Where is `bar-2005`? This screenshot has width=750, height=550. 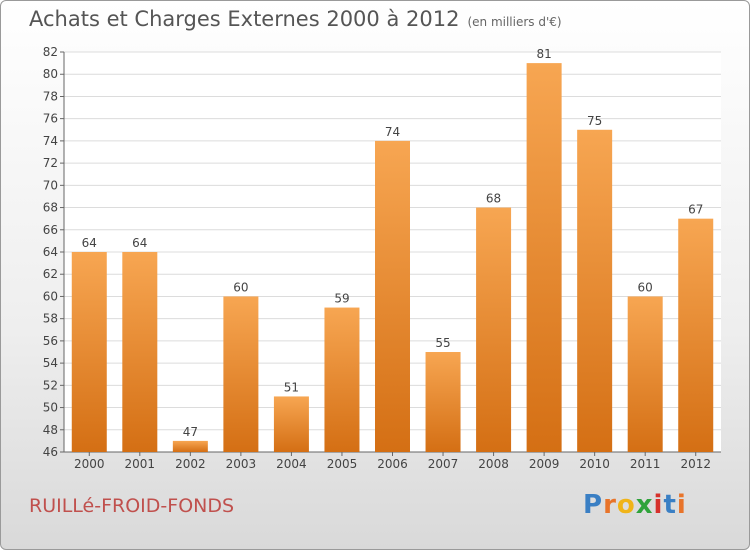
bar-2005 is located at coordinates (342, 379).